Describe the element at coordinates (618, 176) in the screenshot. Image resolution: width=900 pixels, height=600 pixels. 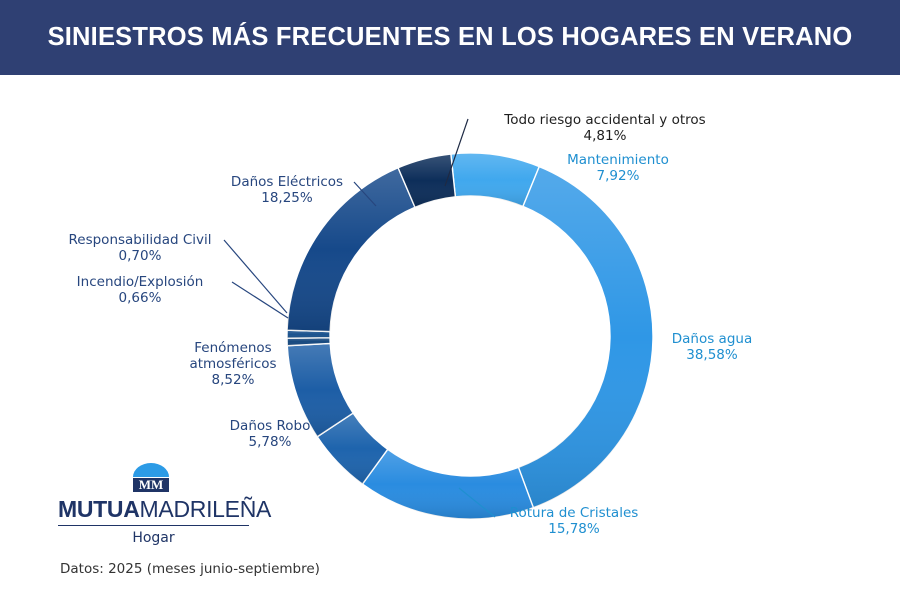
I see `slice-value-mantenimiento: 7,92%` at that location.